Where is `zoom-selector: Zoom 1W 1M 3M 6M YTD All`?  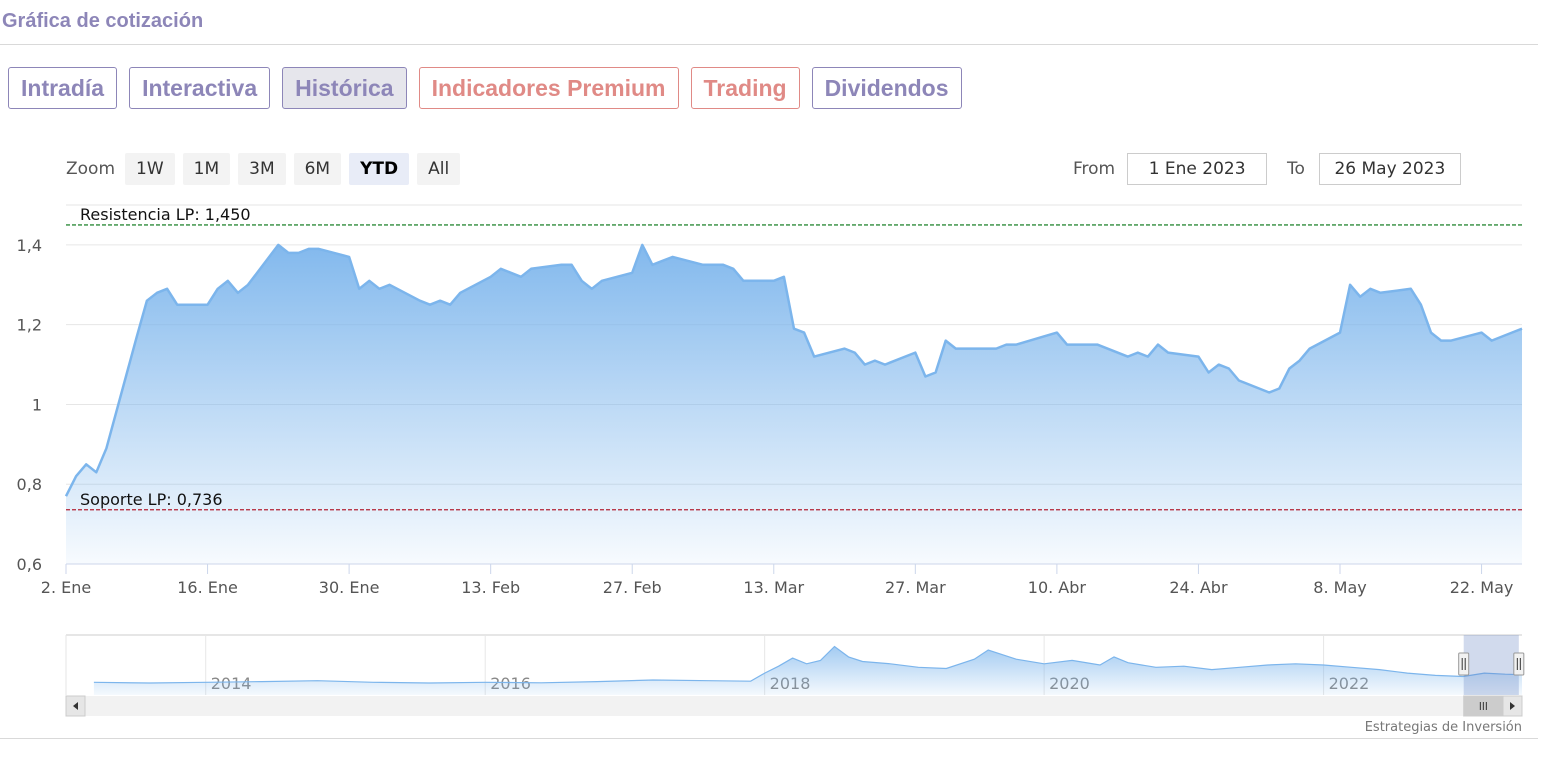
zoom-selector: Zoom 1W 1M 3M 6M YTD All is located at coordinates (267, 169).